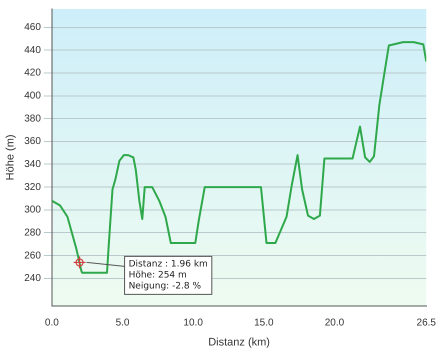  Describe the element at coordinates (10, 157) in the screenshot. I see `y-axis-title: Höhe (m)` at that location.